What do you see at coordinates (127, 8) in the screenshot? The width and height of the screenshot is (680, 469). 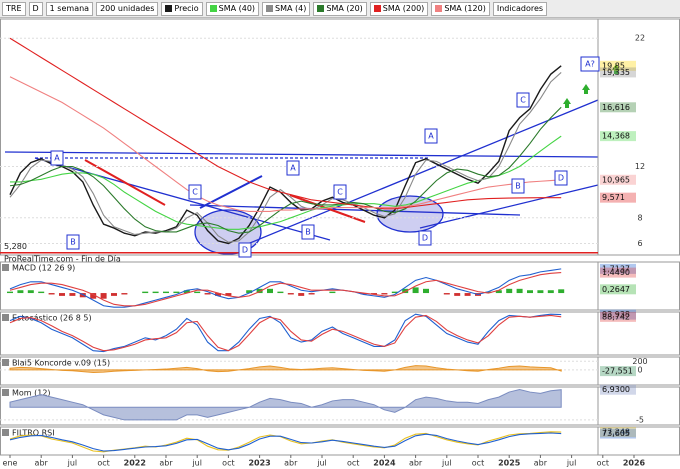 I see `units: 200 unidades` at bounding box center [127, 8].